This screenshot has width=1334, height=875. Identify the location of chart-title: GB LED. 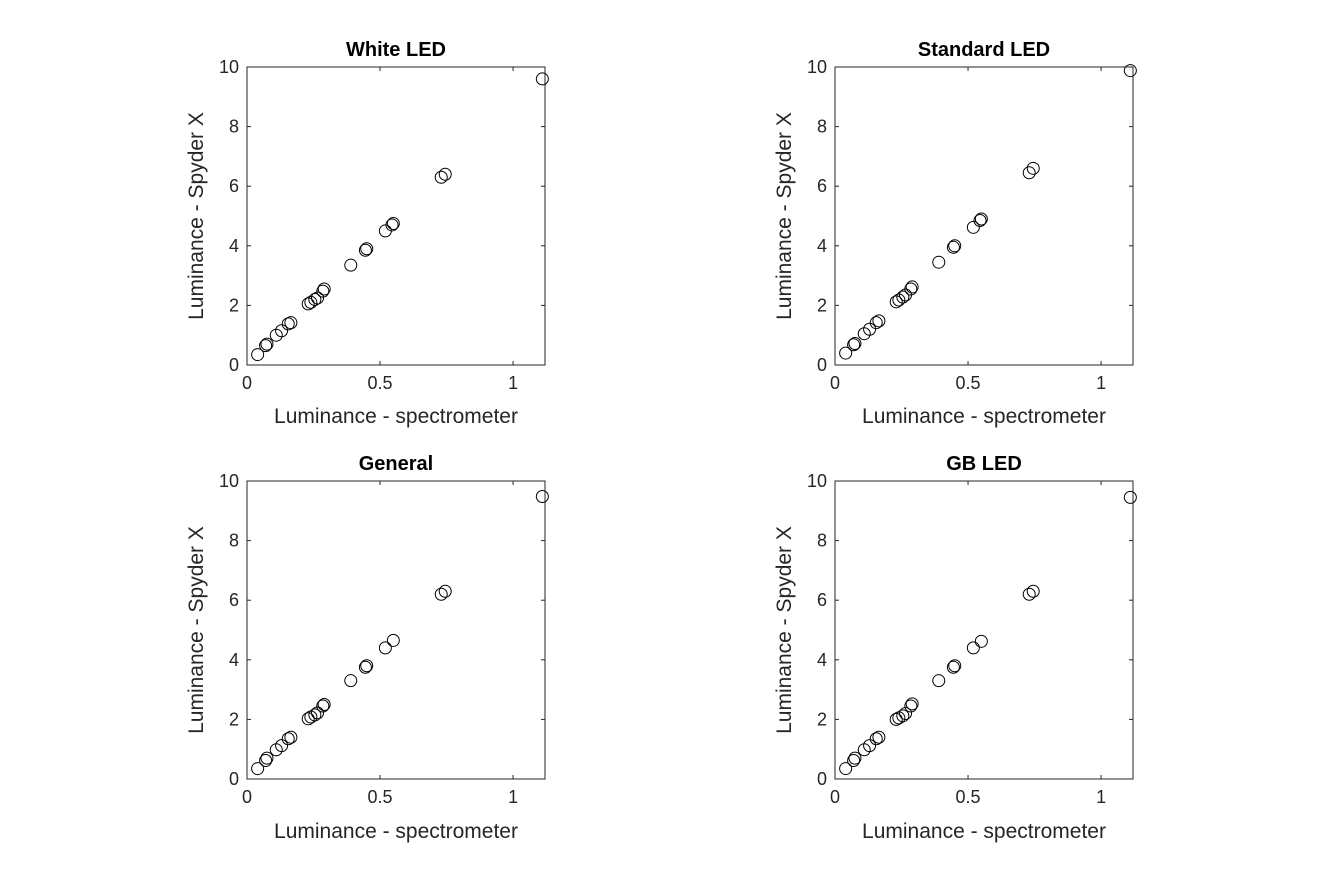
(984, 464).